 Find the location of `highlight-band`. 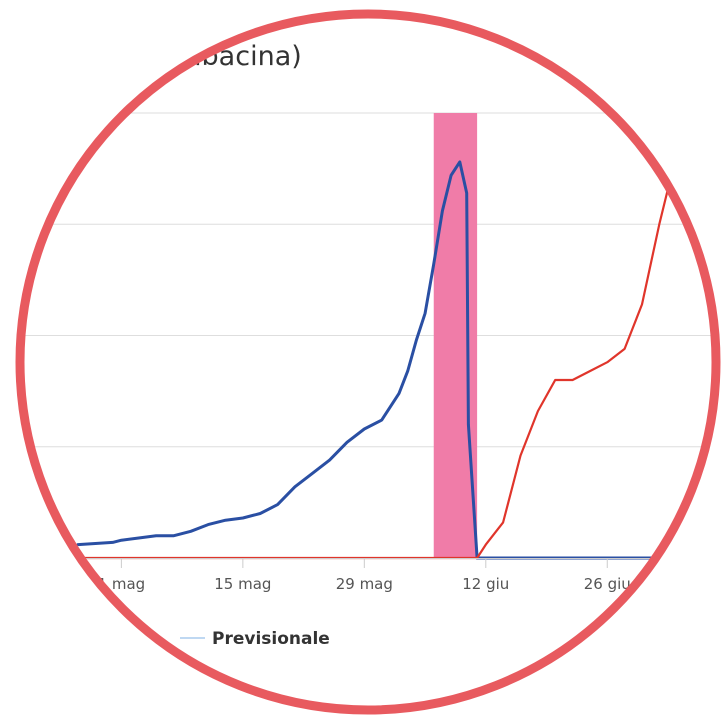

highlight-band is located at coordinates (455, 335).